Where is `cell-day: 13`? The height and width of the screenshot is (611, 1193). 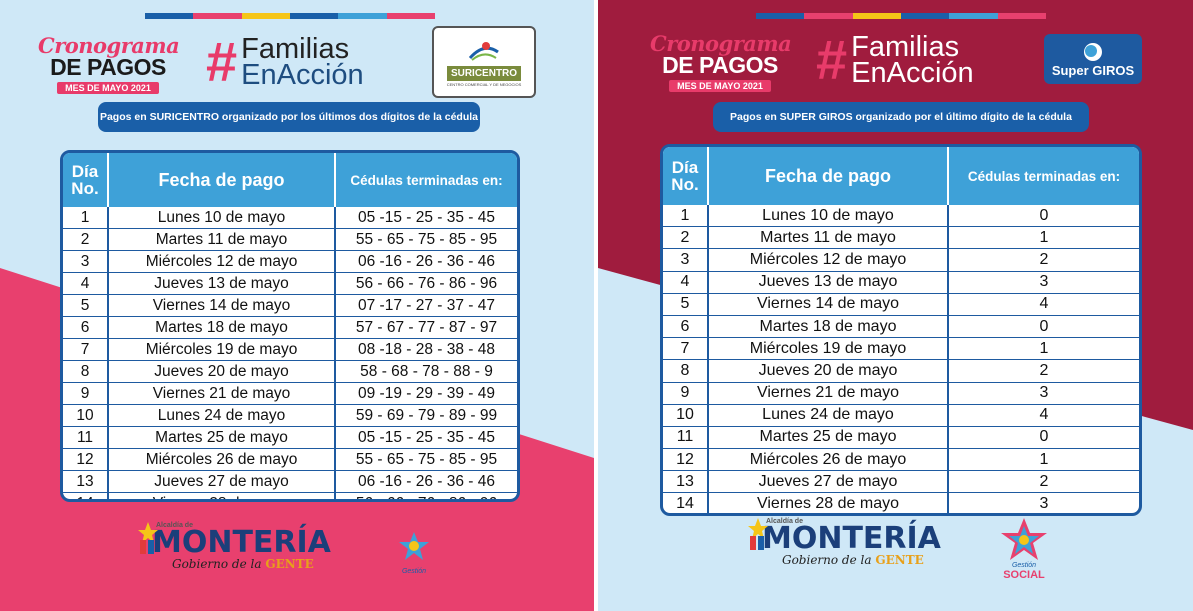
cell-day: 13 is located at coordinates (86, 481).